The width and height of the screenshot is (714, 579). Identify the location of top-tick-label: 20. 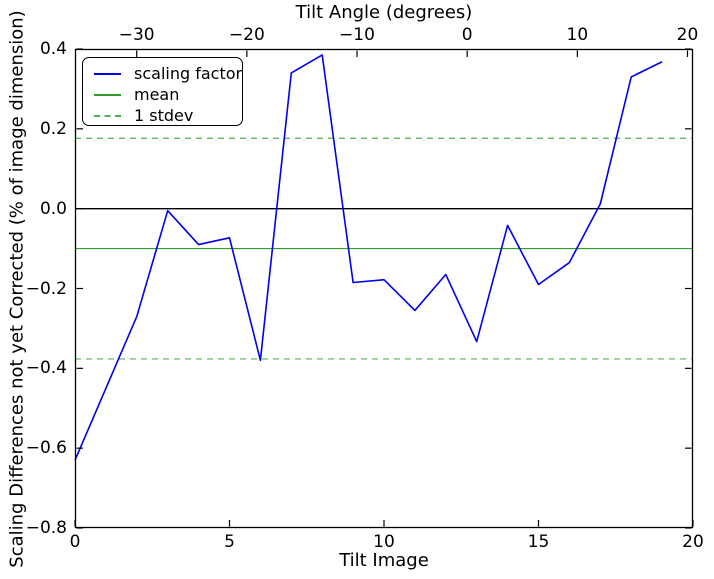
(687, 35).